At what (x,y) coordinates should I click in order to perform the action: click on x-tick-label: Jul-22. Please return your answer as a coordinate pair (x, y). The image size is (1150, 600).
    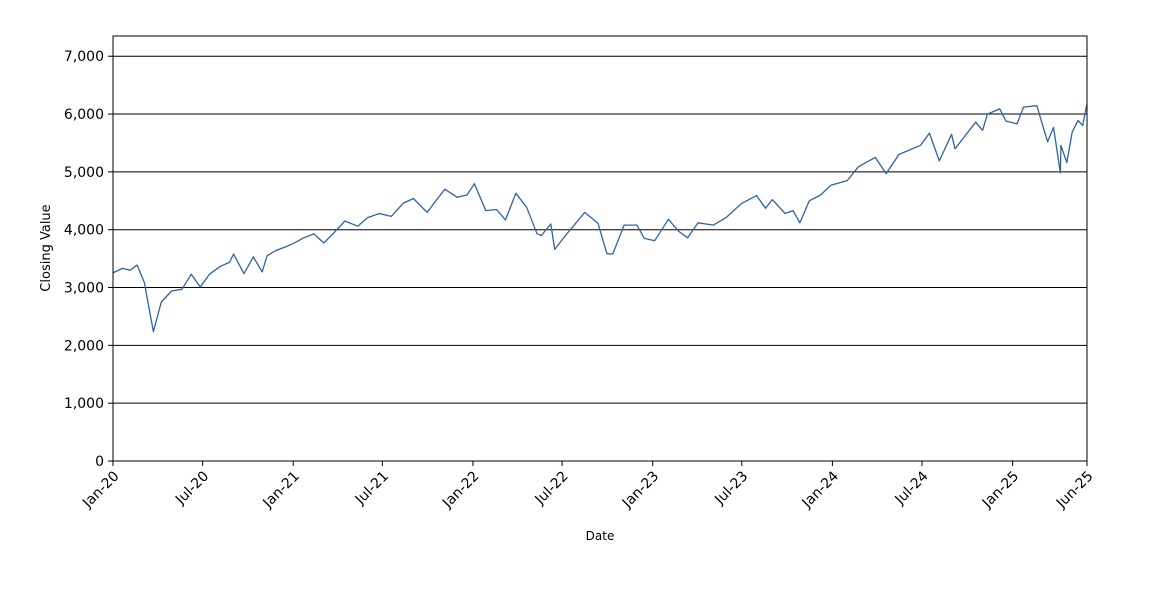
    Looking at the image, I should click on (552, 488).